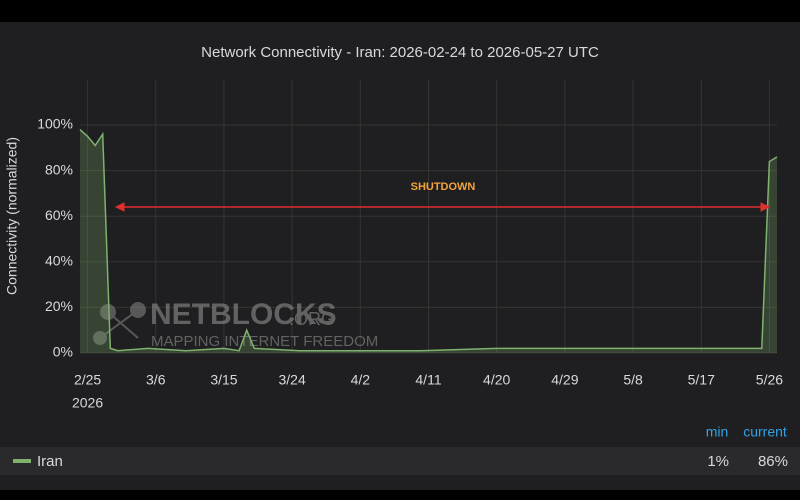  What do you see at coordinates (312, 319) in the screenshot?
I see `watermark-suffix: .ORG` at bounding box center [312, 319].